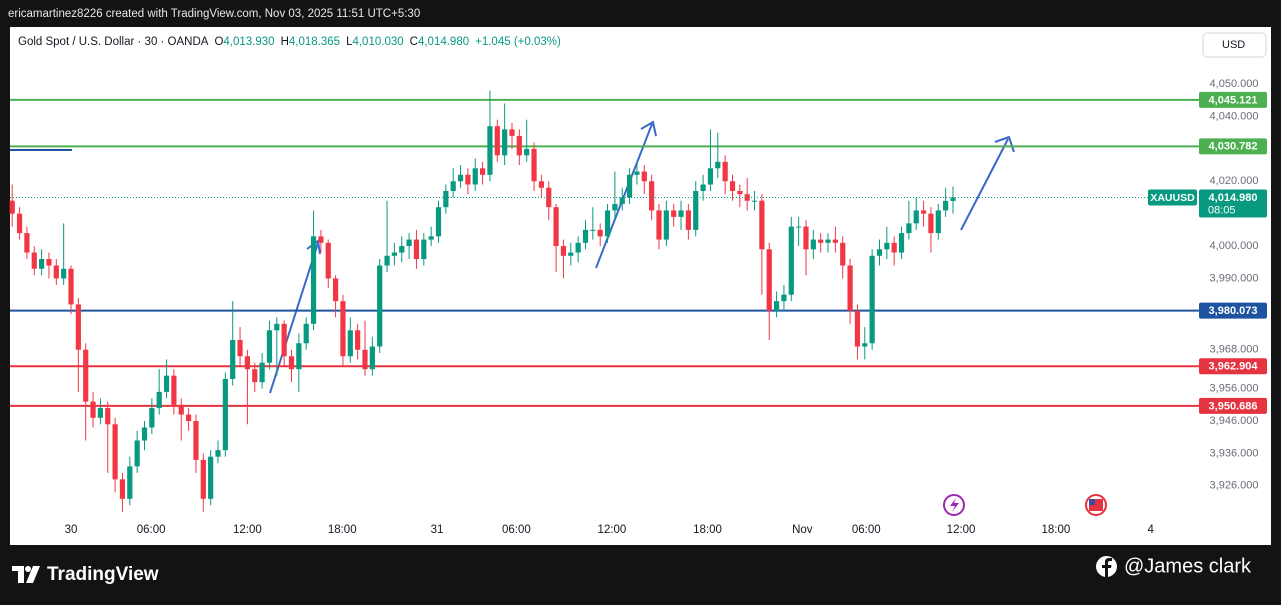  I want to click on legend-change: +1.045 (+0.03%), so click(518, 42).